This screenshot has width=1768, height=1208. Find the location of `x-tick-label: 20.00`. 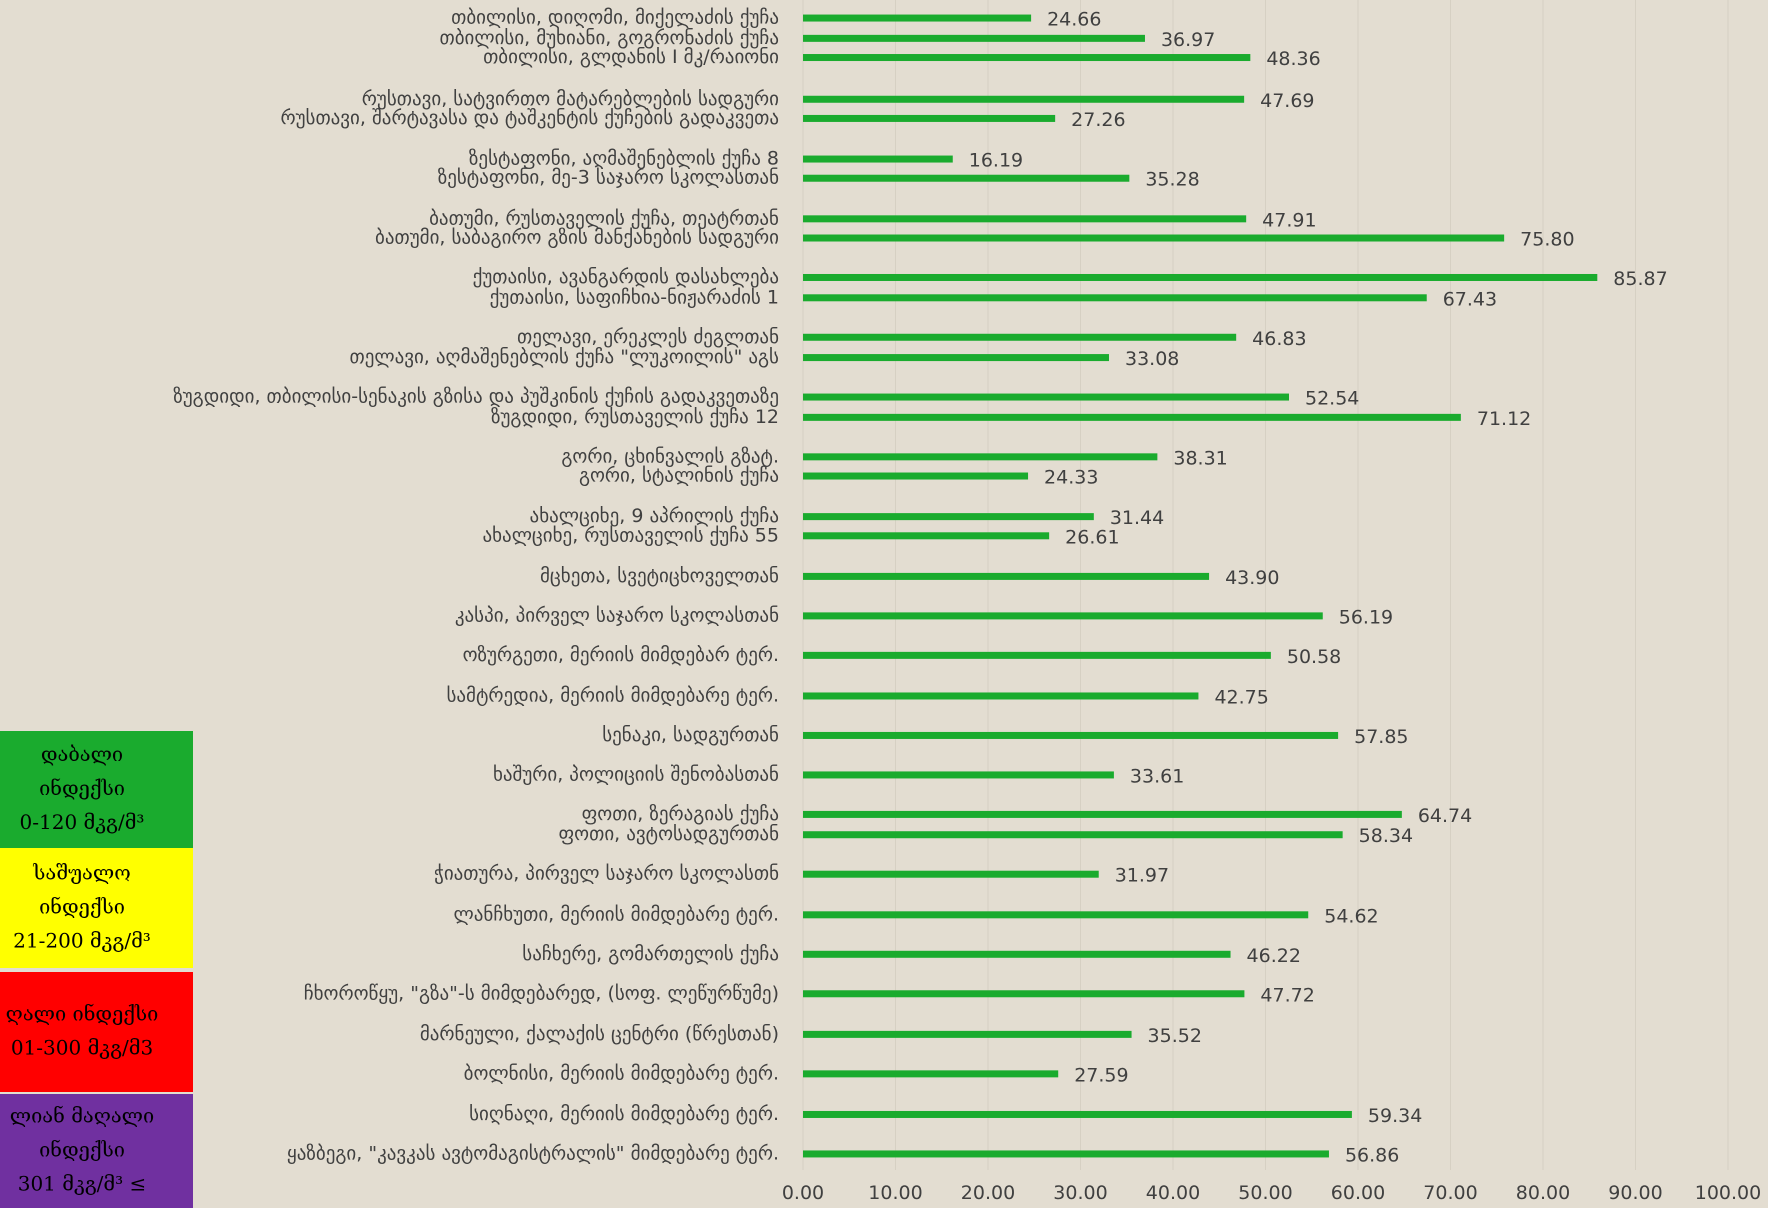

x-tick-label: 20.00 is located at coordinates (988, 1193).